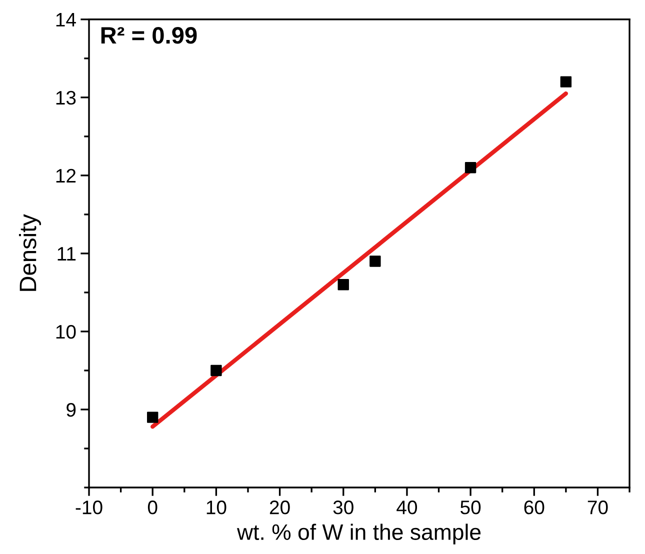 This screenshot has width=645, height=554. What do you see at coordinates (358, 534) in the screenshot?
I see `x-axis-title: wt. % of W in the sample` at bounding box center [358, 534].